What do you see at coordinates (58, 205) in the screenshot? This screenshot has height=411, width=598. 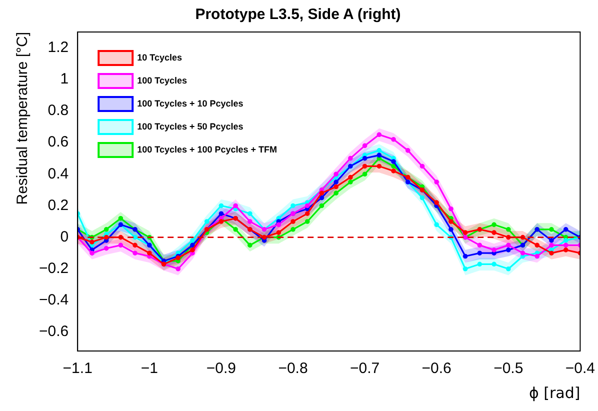 I see `y-tick-label: 0.2` at bounding box center [58, 205].